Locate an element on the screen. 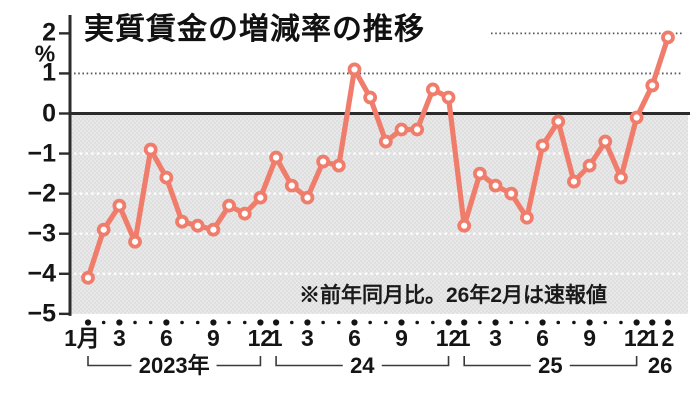 This screenshot has width=696, height=400. y-axis-label: −5 is located at coordinates (41, 313).